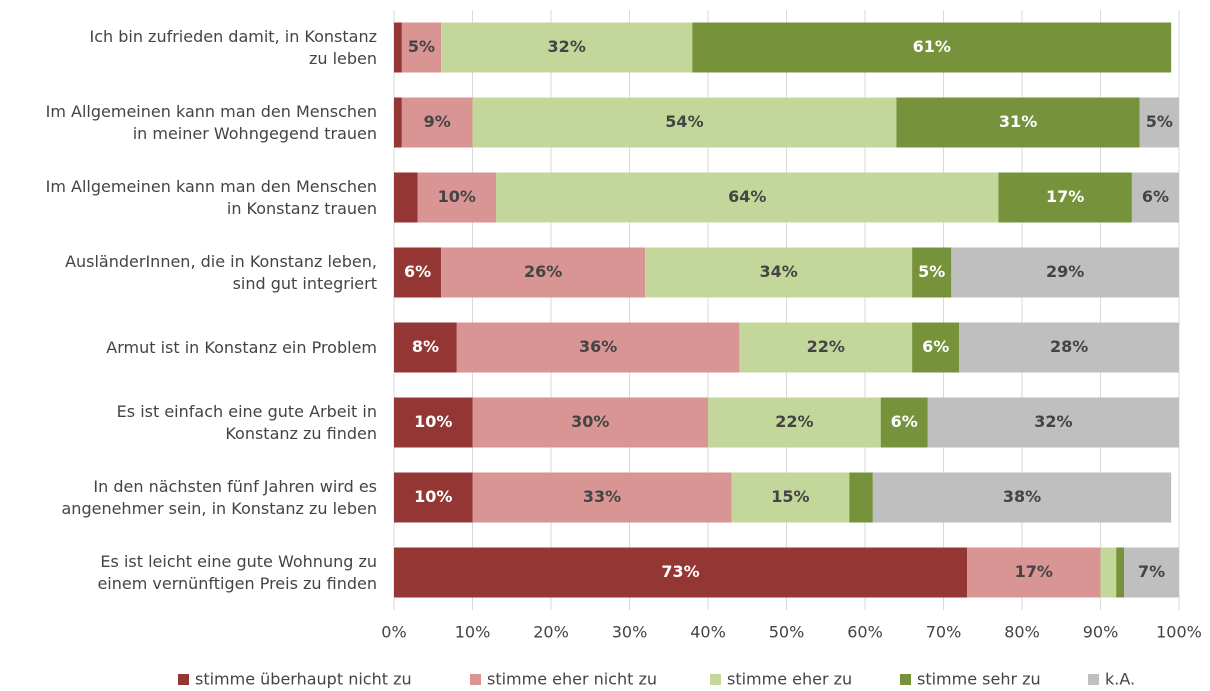  What do you see at coordinates (303, 679) in the screenshot?
I see `legend-label: stimme überhaupt nicht zu` at bounding box center [303, 679].